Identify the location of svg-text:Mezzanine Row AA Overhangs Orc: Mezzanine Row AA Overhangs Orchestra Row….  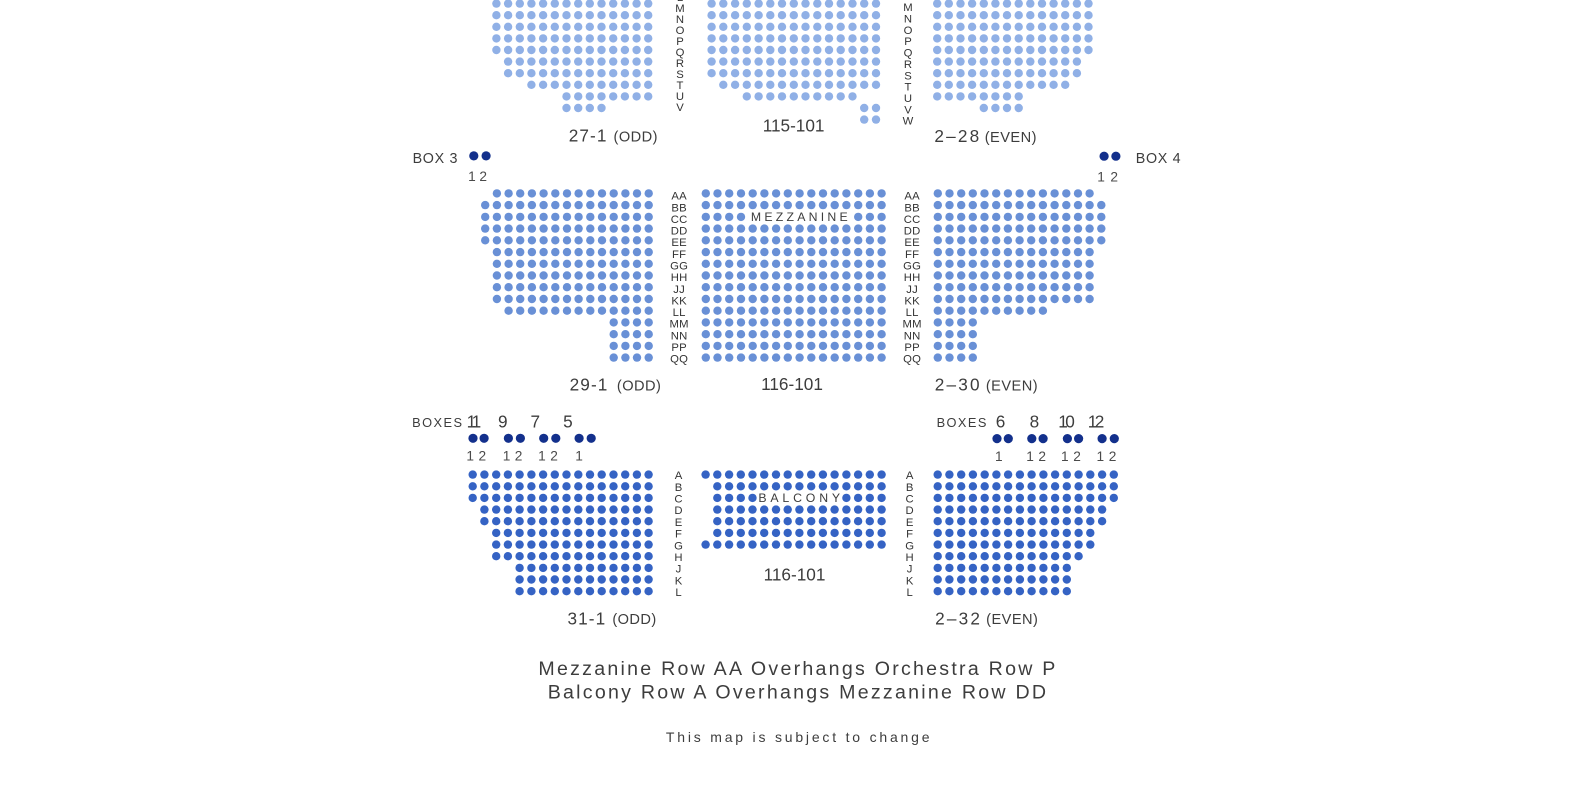
(797, 669).